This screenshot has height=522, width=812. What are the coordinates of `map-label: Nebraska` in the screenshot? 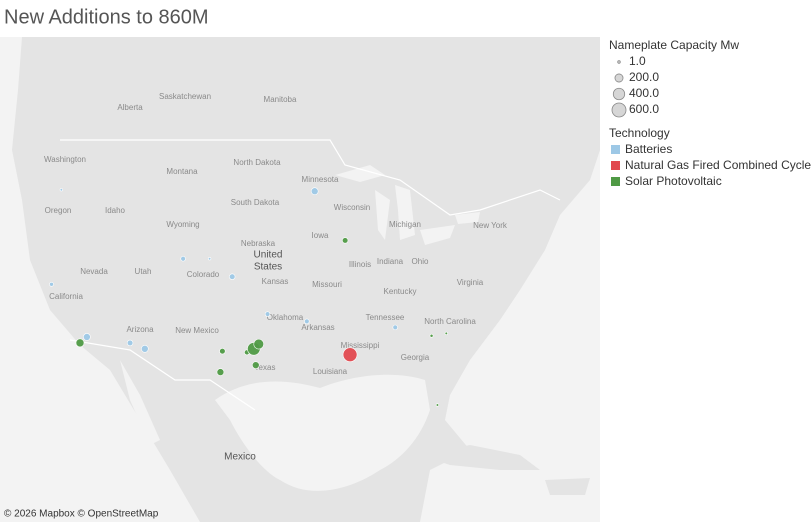 It's located at (258, 243).